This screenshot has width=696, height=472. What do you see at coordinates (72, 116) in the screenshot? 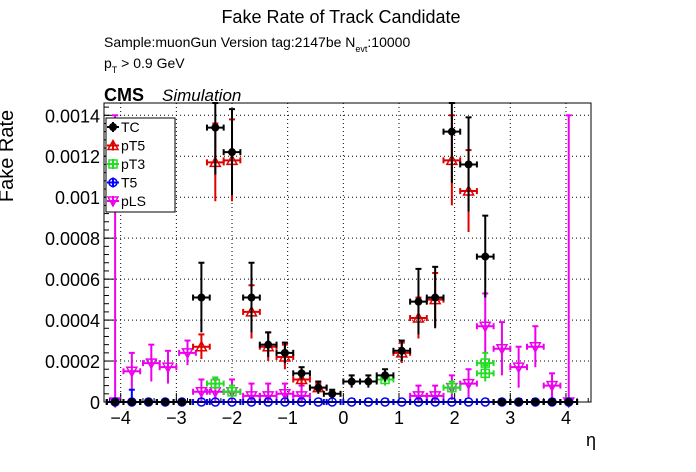
I see `y-tick-label: 0.0014` at bounding box center [72, 116].